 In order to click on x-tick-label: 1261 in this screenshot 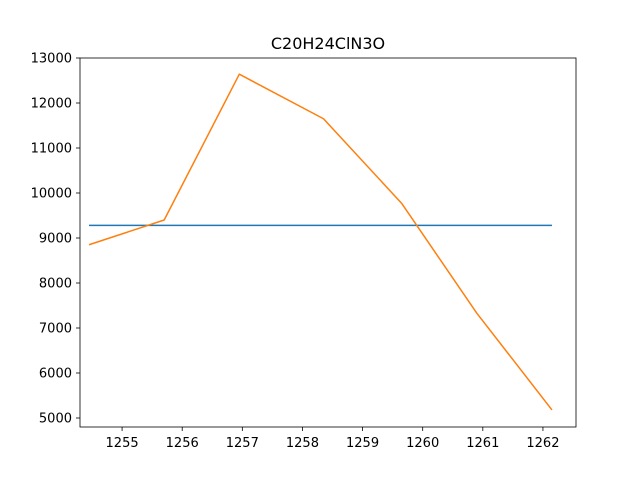, I will do `click(482, 443)`.